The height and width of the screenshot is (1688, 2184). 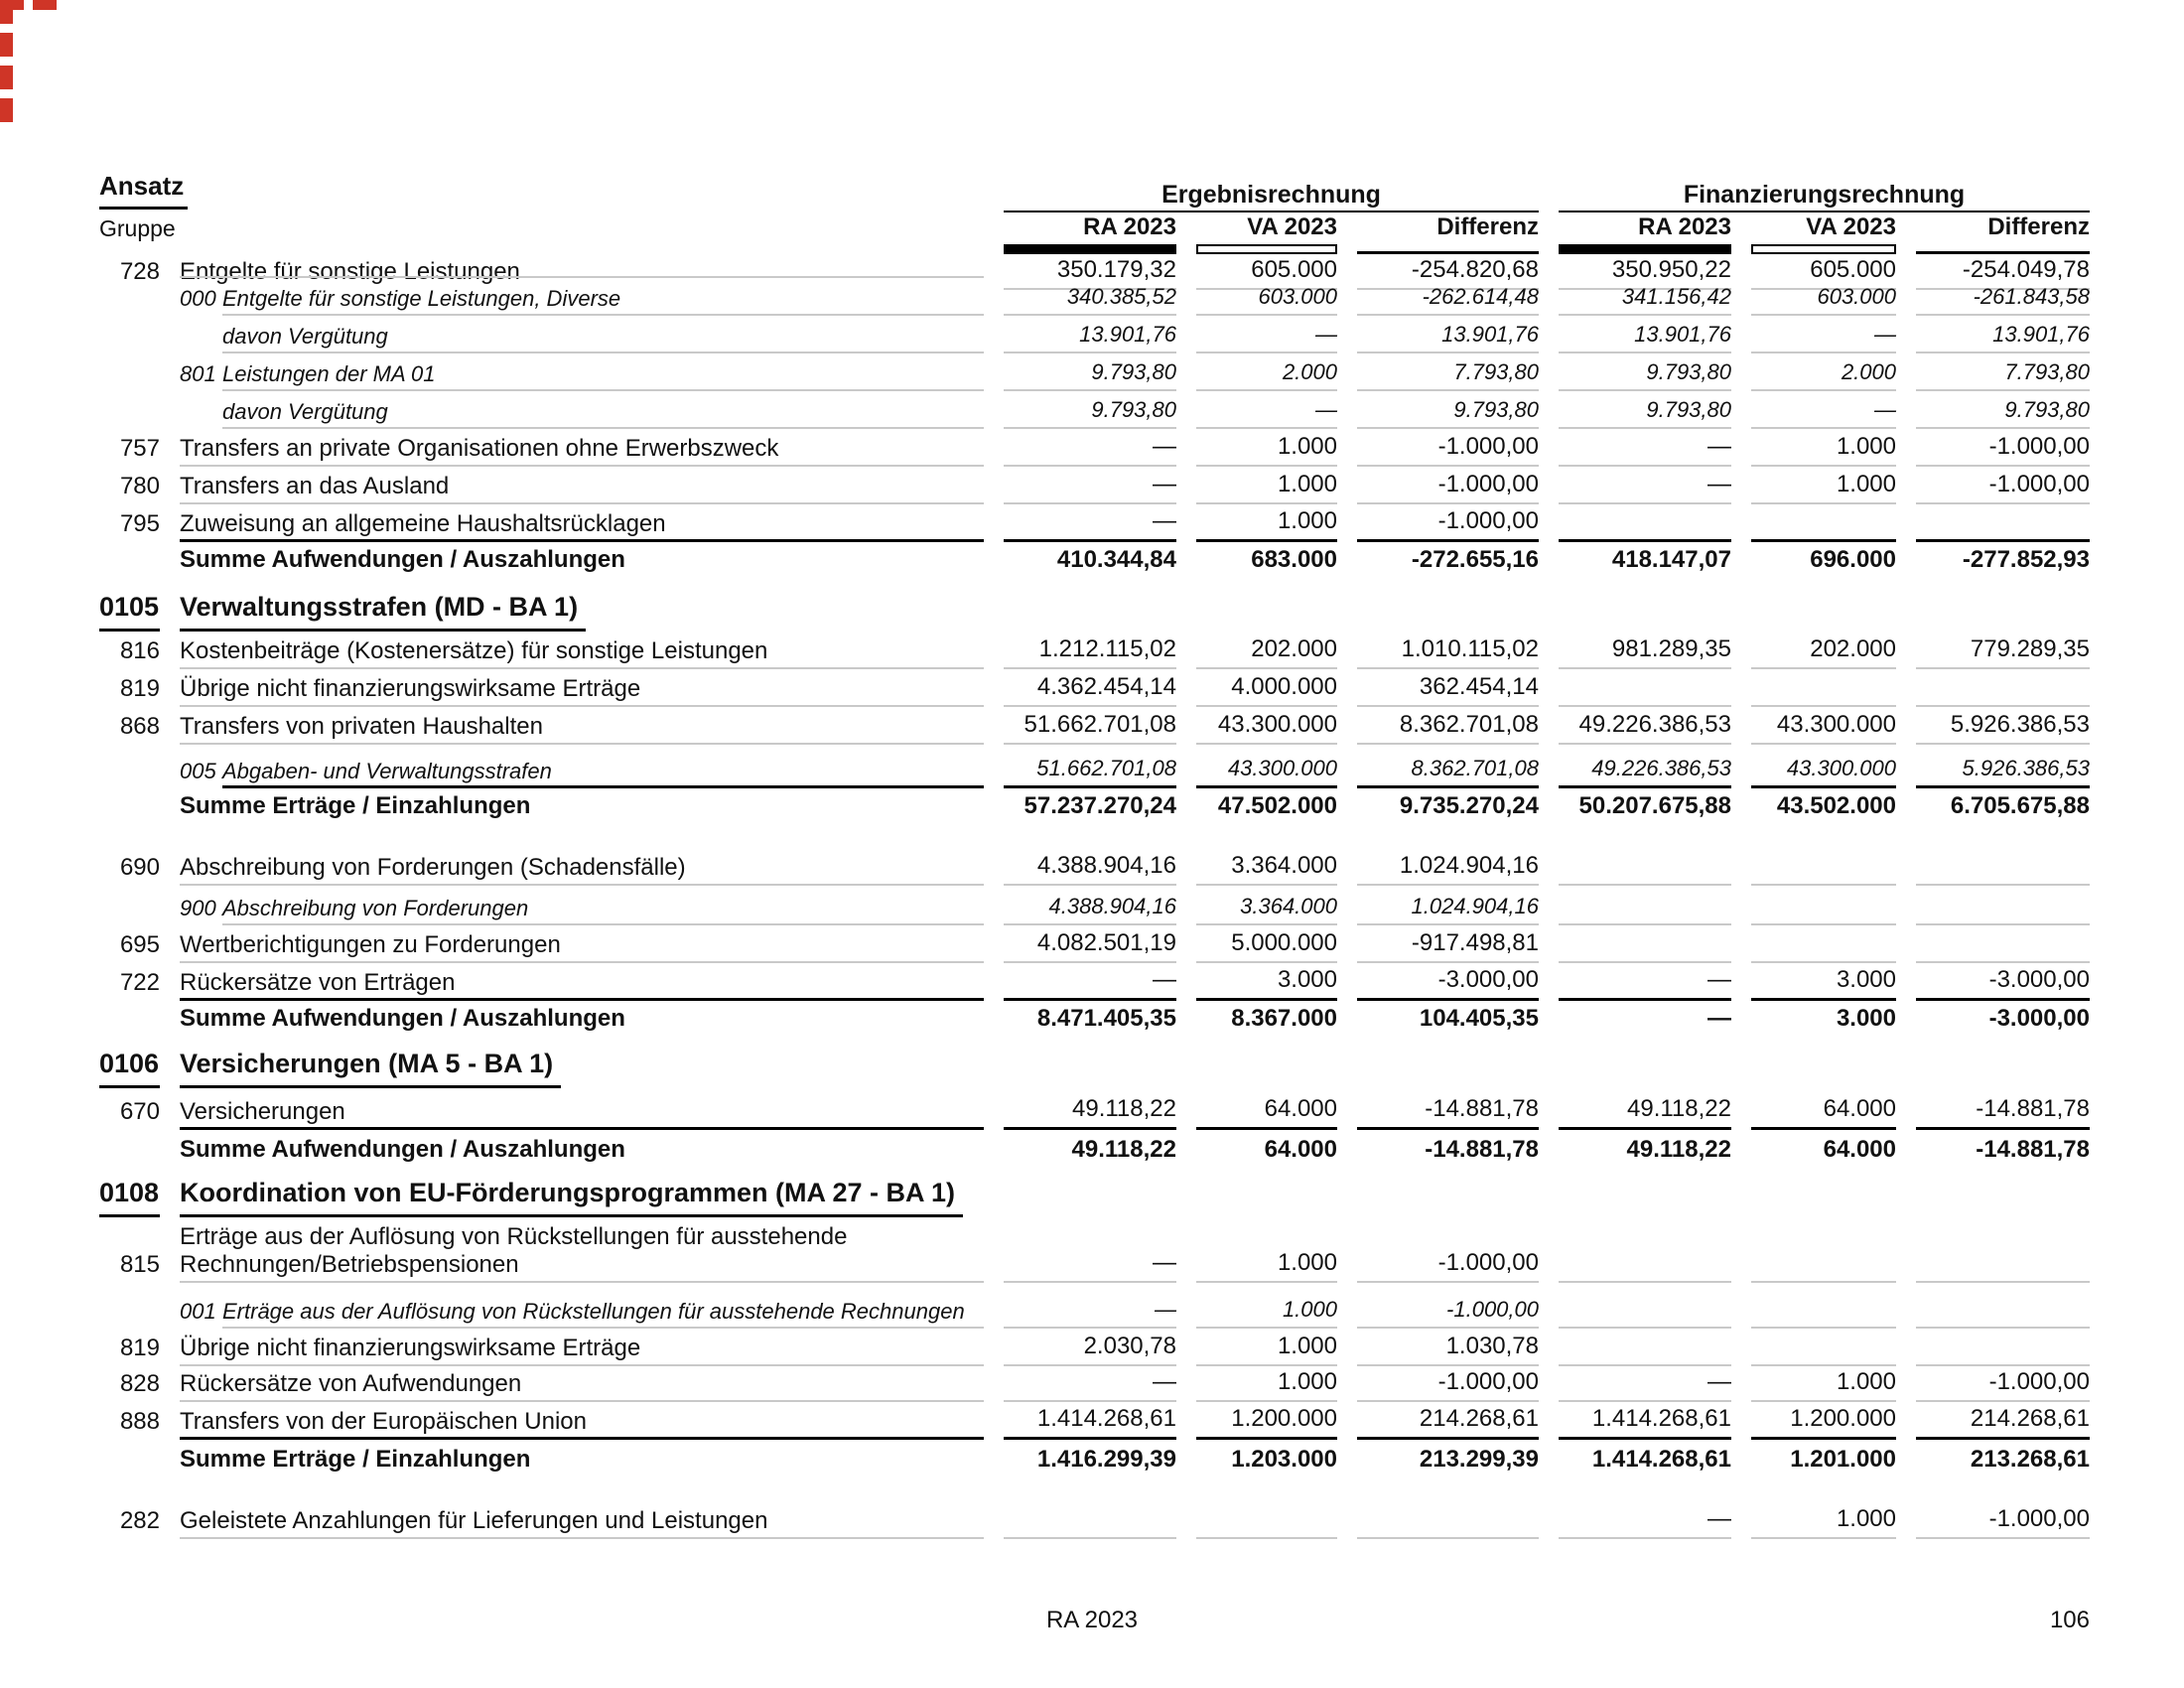 I want to click on col-label-e-diff: Differenz, so click(x=1487, y=226).